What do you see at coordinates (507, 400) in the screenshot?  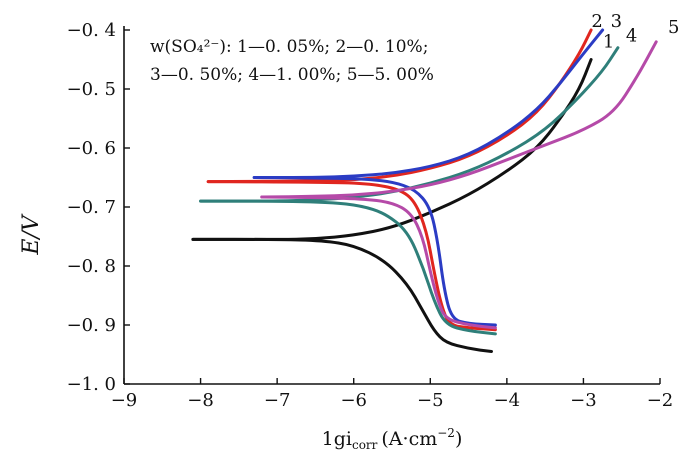 I see `x-tick-label: −4` at bounding box center [507, 400].